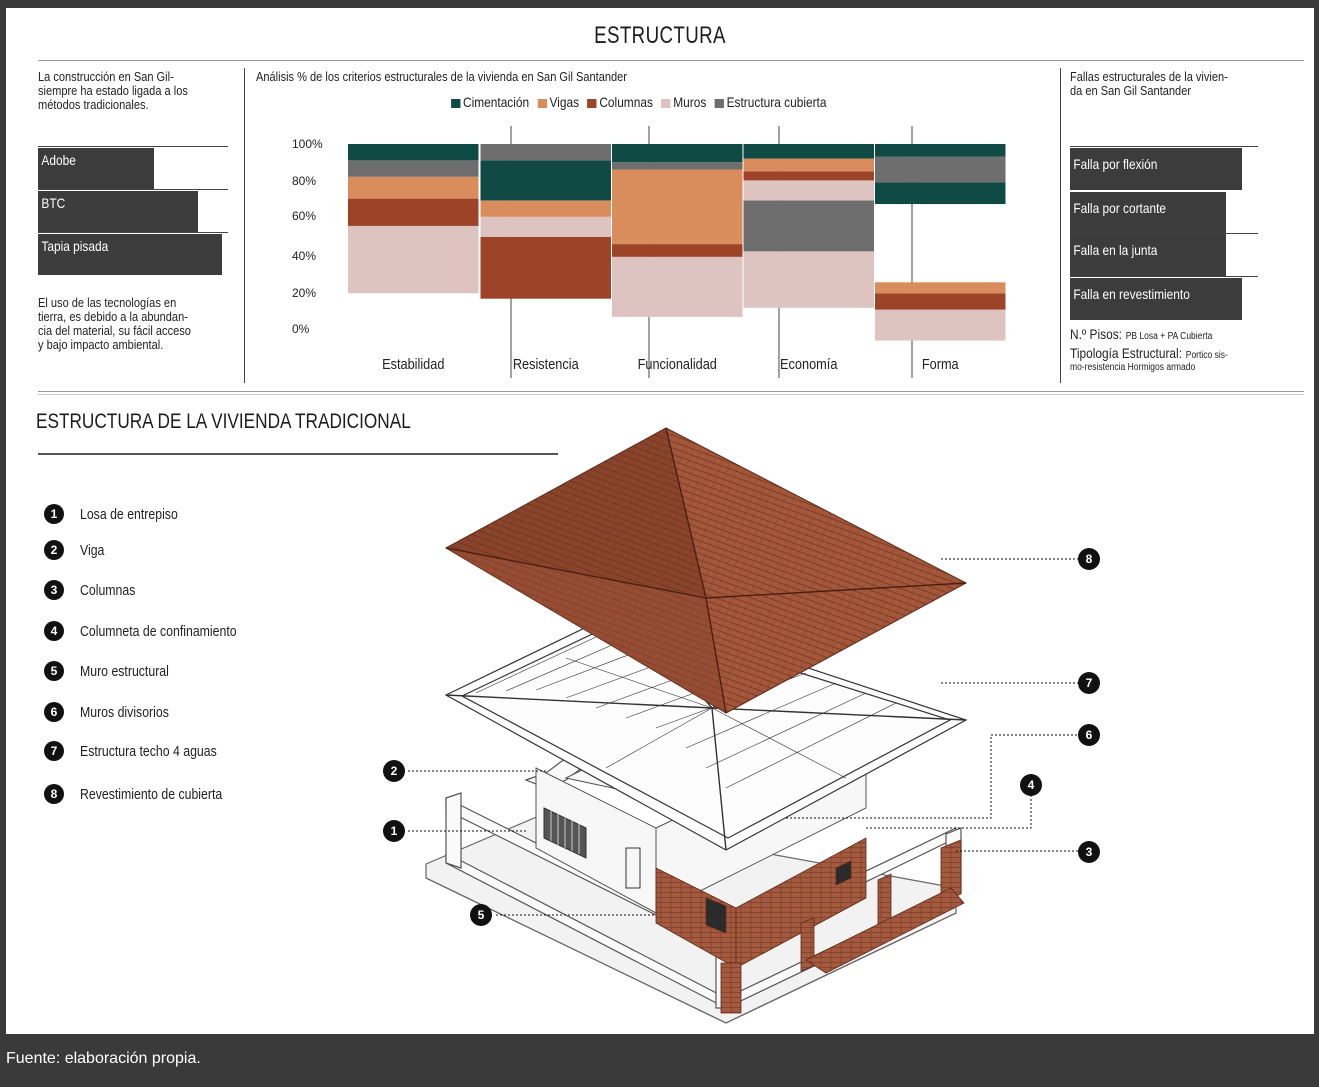  What do you see at coordinates (1149, 76) in the screenshot?
I see `failures-heading-line: Fallas estructurales de la vivien-` at bounding box center [1149, 76].